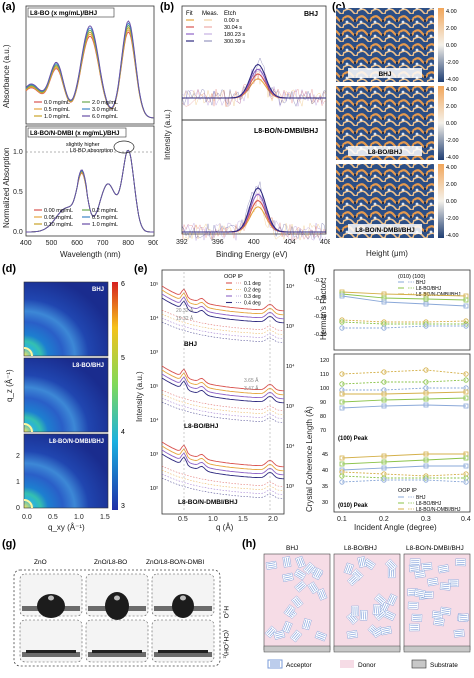  I want to click on panel-f-curves, so click(404, 387).